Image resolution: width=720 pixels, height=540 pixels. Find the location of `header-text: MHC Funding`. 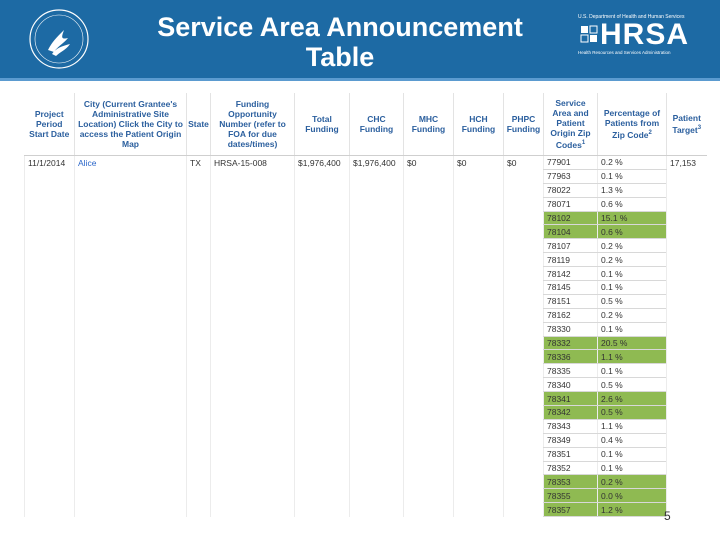

header-text: MHC Funding is located at coordinates (428, 124).